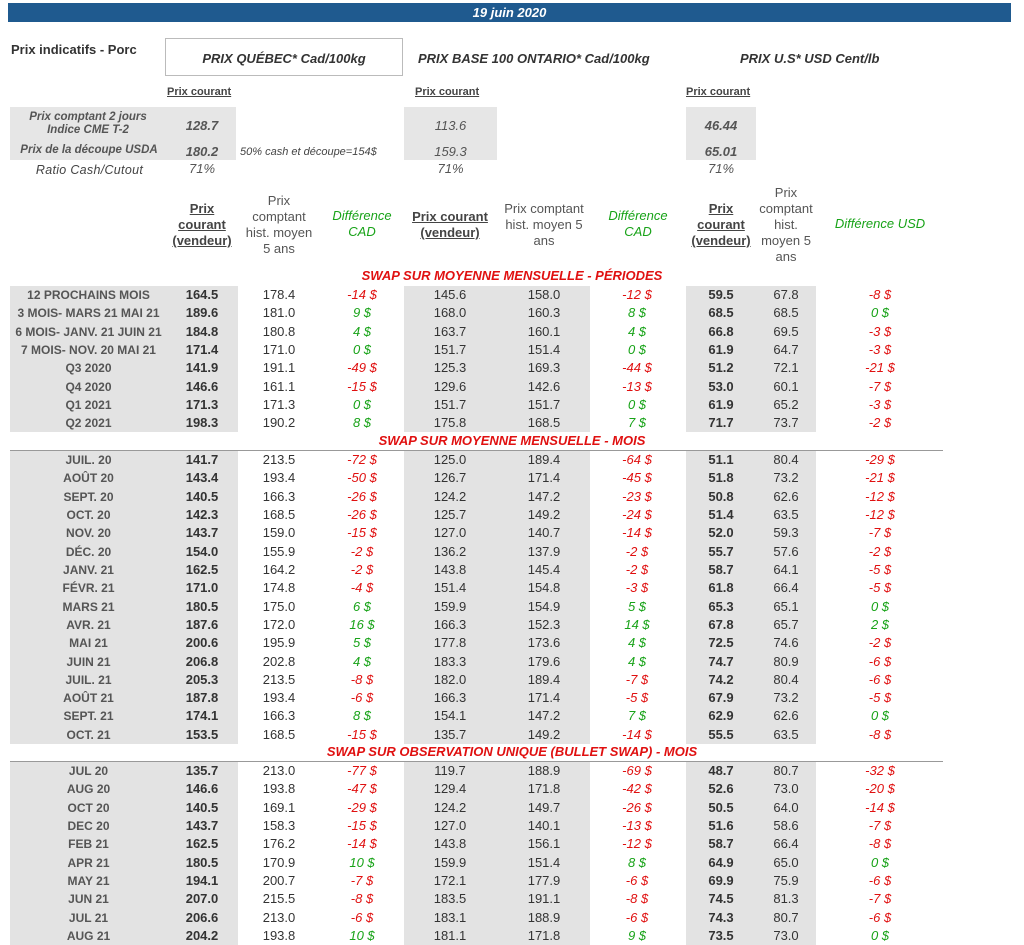  Describe the element at coordinates (721, 551) in the screenshot. I see `us-current-cell: 55.7` at that location.